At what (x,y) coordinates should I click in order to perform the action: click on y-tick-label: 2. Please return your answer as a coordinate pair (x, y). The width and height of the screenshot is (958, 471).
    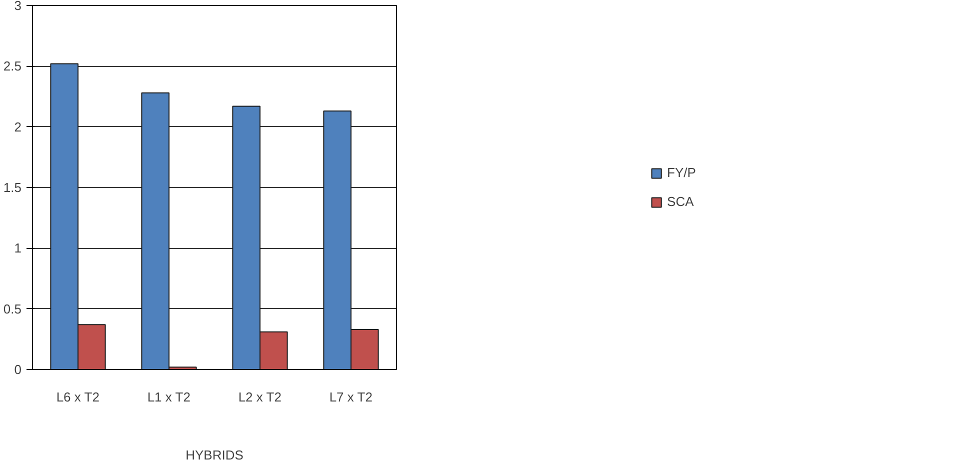
    Looking at the image, I should click on (18, 126).